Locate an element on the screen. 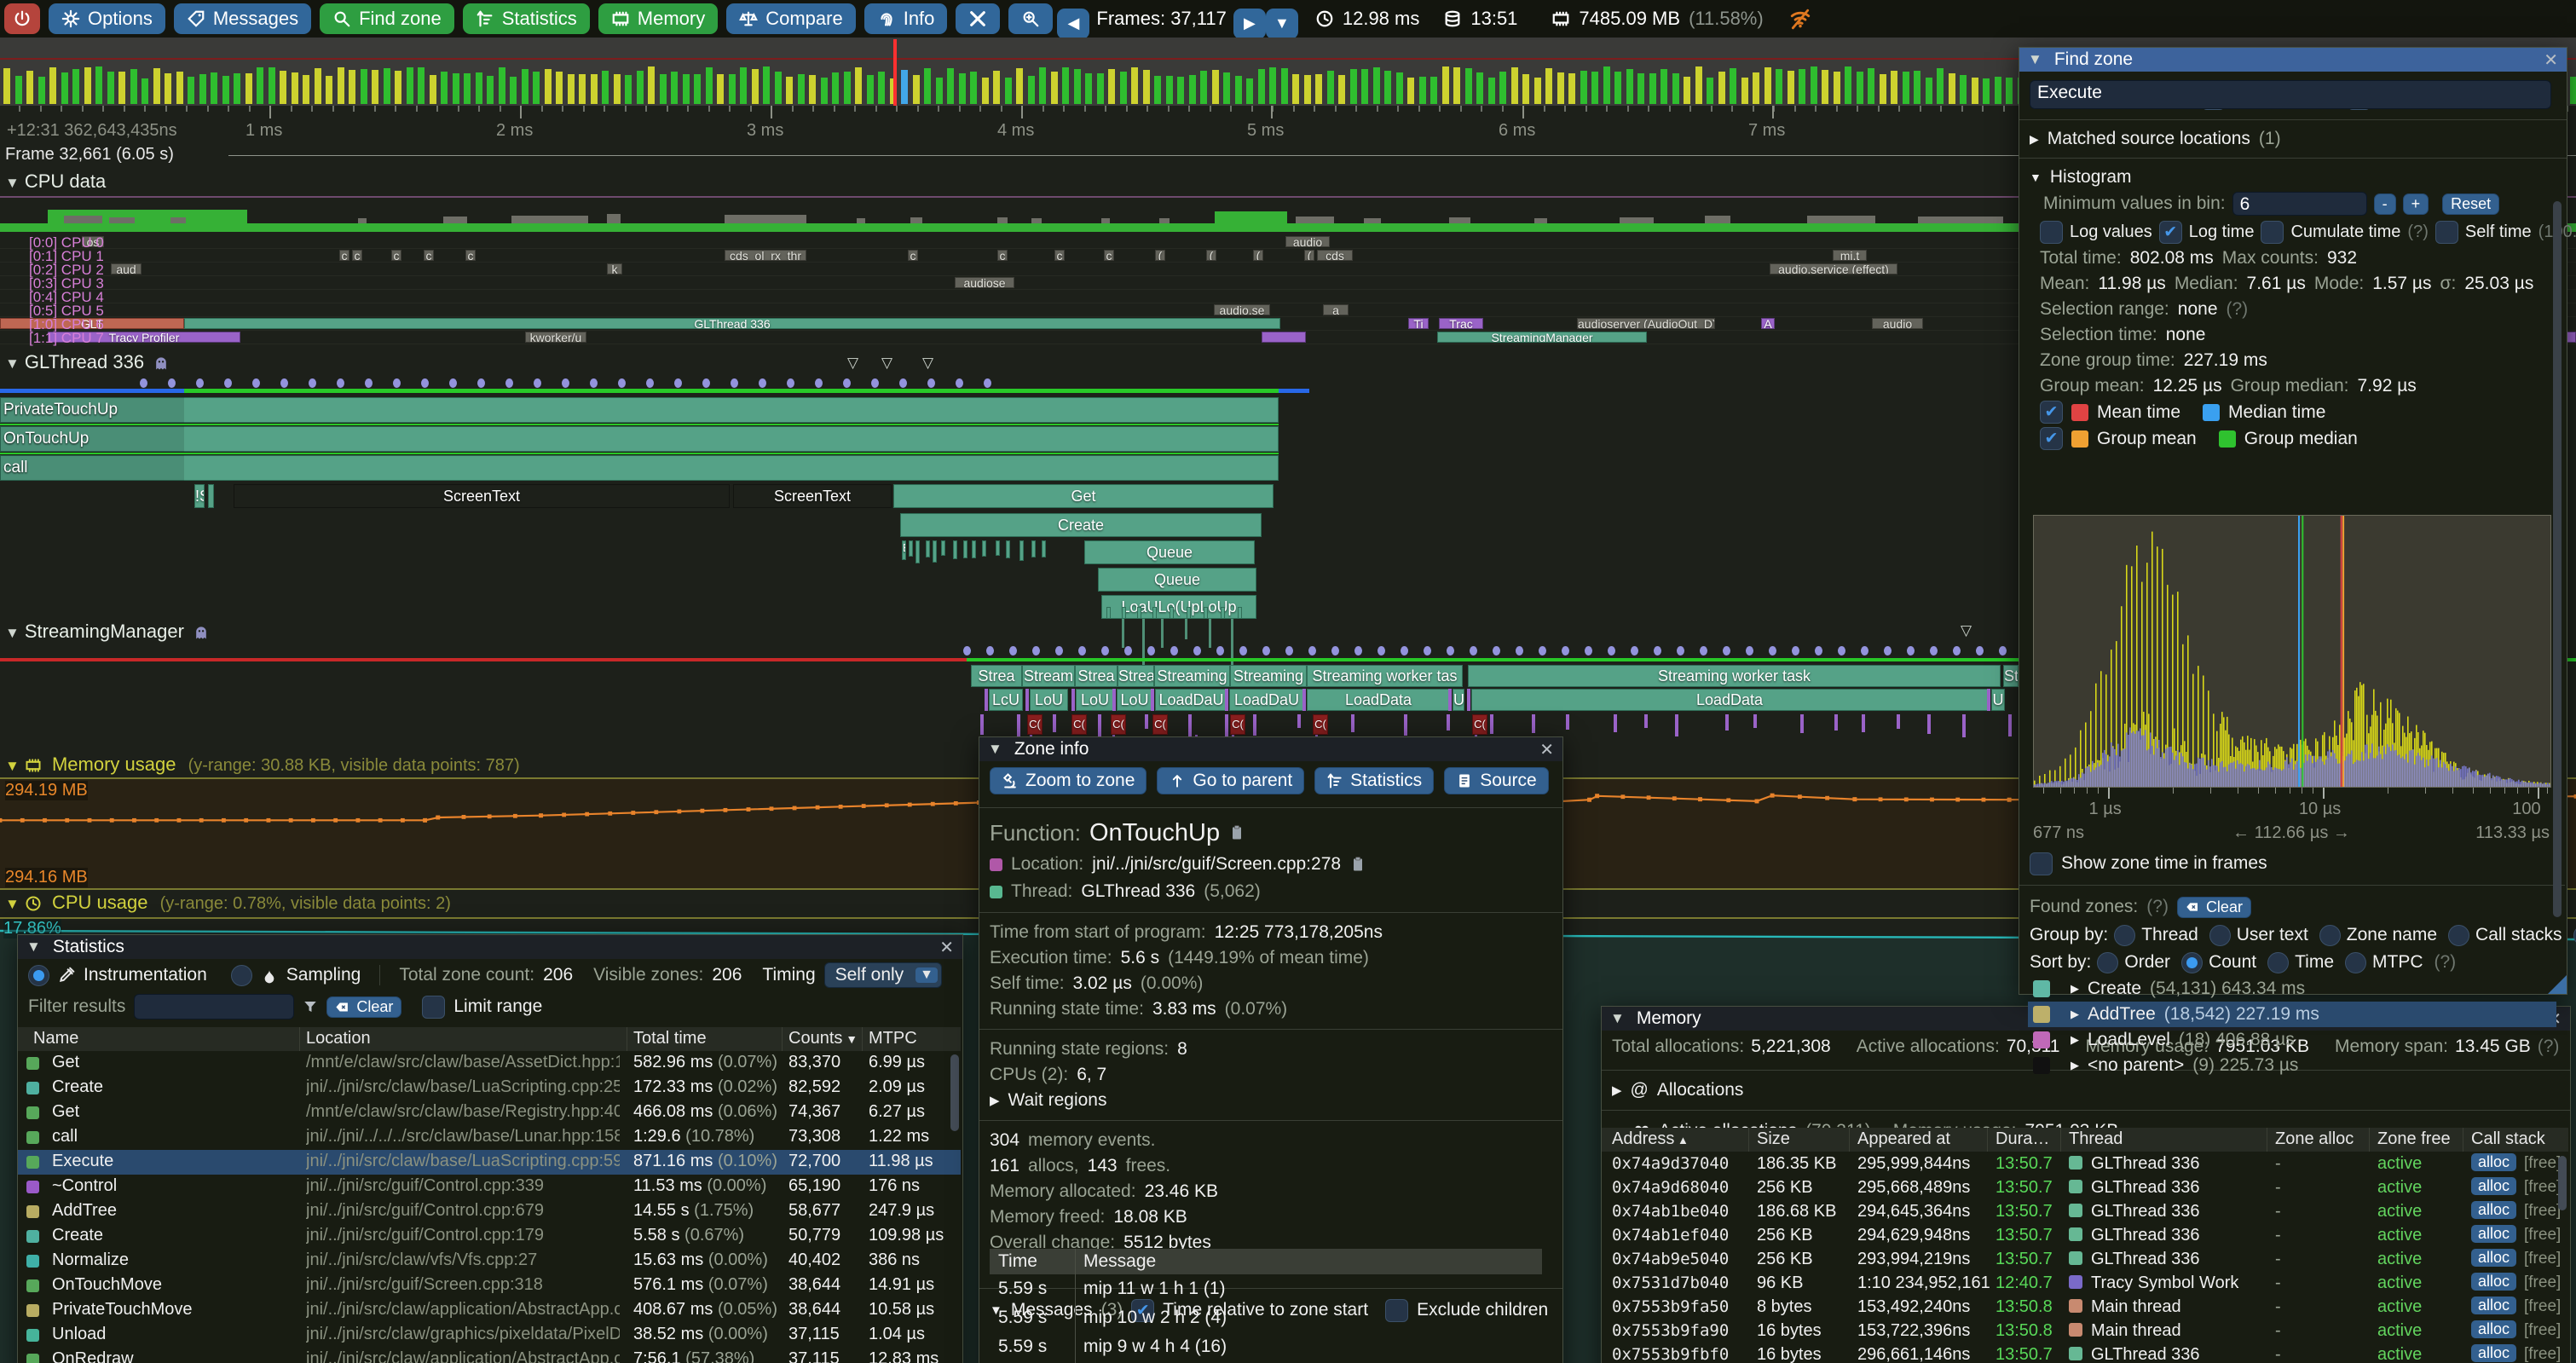  zone-bar: ScreenText is located at coordinates (482, 496).